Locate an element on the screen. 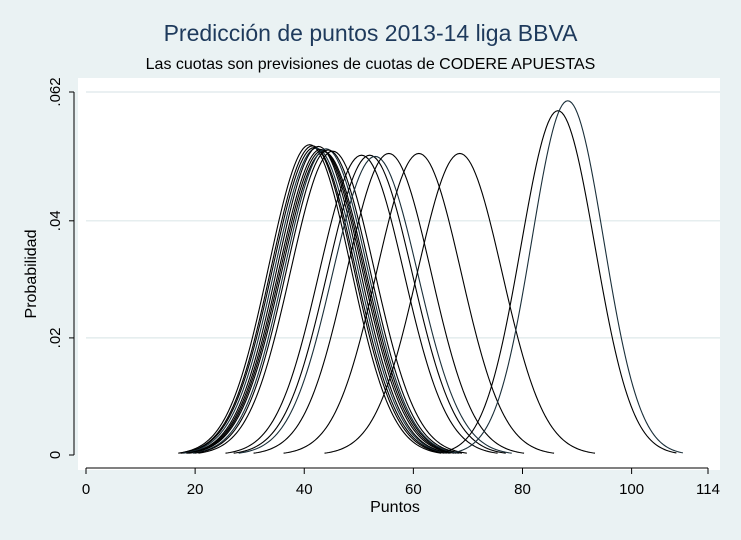 Image resolution: width=741 pixels, height=540 pixels. x-tick-label: 100 is located at coordinates (631, 489).